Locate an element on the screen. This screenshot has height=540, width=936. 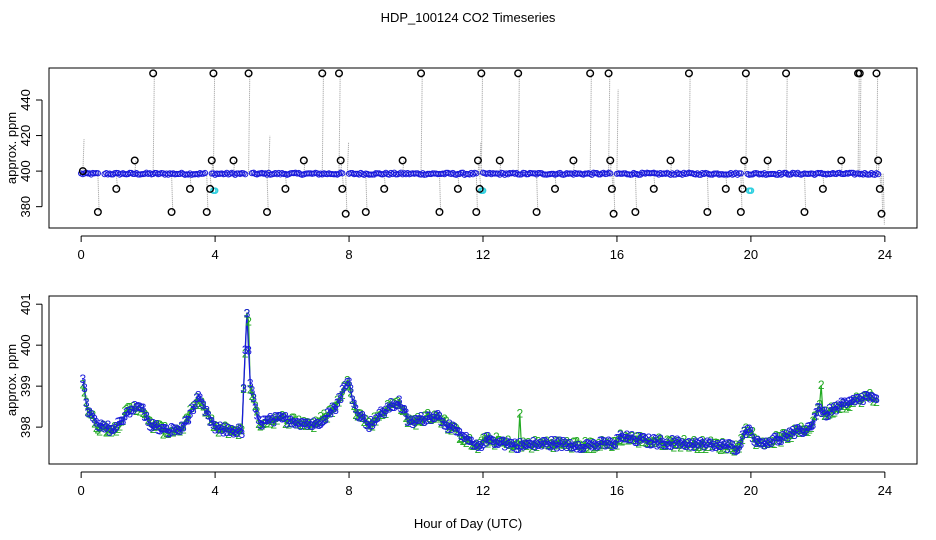
top-y-axis: 380 400 420 440 is located at coordinates (30, 153).